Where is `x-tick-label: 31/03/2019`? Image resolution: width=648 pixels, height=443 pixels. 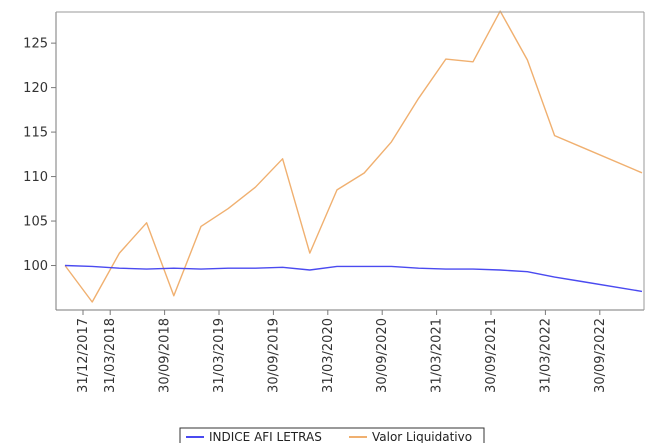 x-tick-label: 31/03/2019 is located at coordinates (219, 355).